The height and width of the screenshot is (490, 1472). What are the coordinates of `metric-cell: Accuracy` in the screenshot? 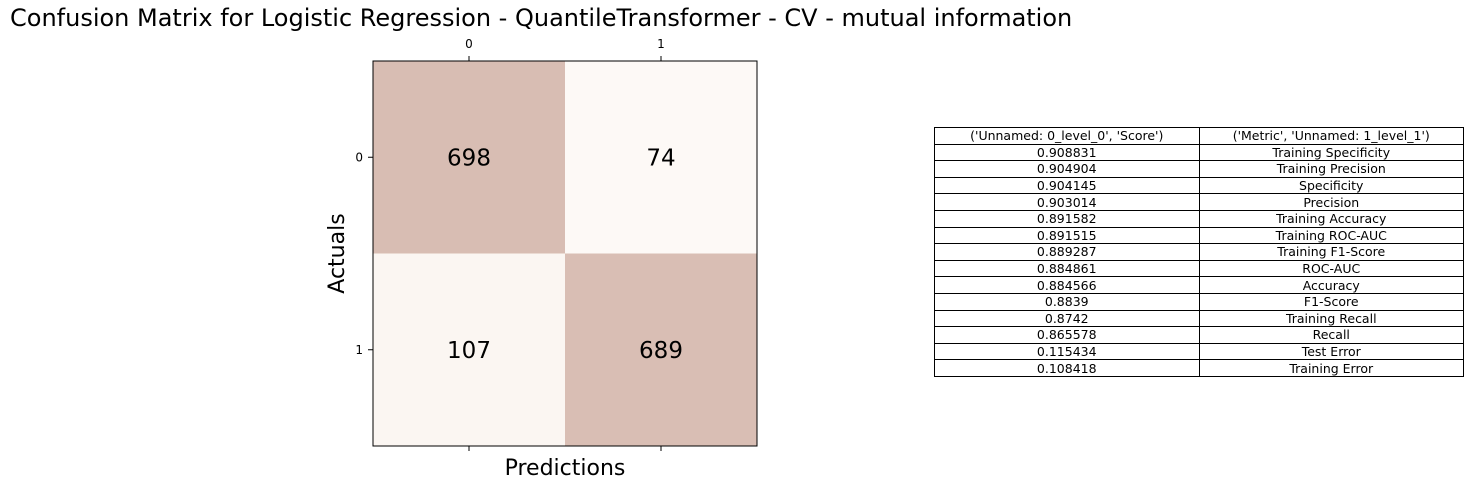 It's located at (1331, 285).